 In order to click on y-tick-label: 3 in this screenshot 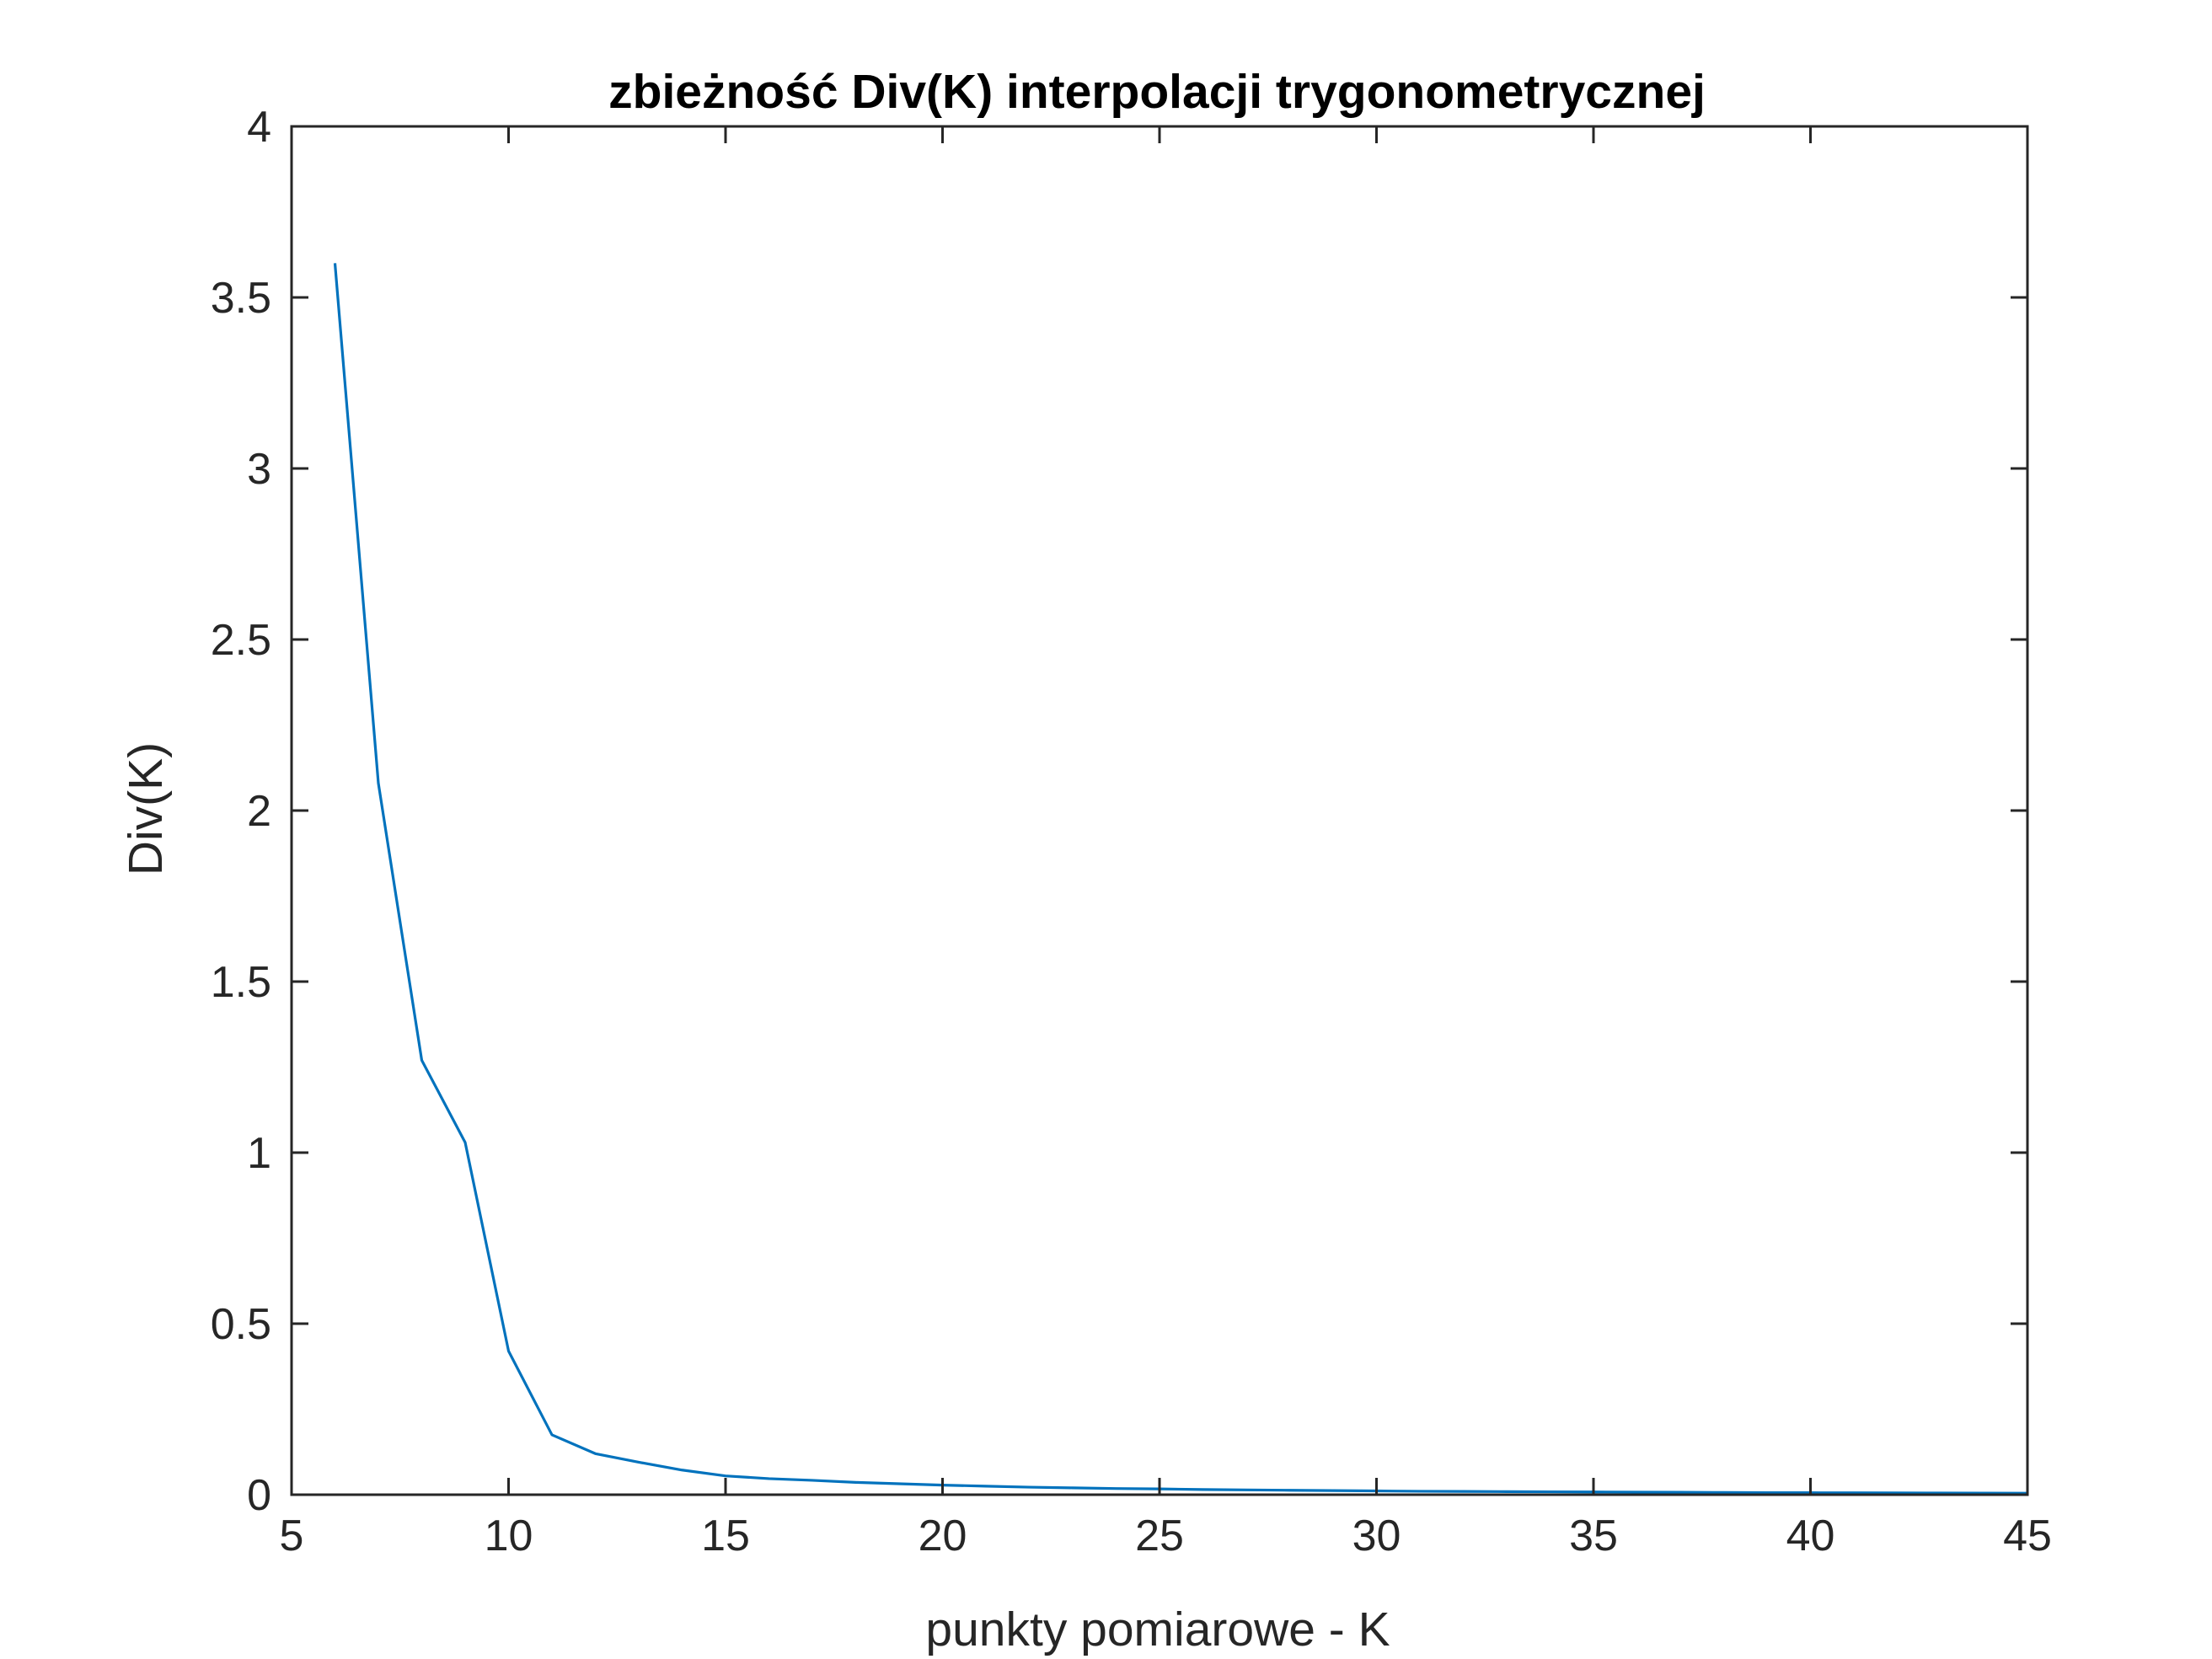, I will do `click(259, 469)`.